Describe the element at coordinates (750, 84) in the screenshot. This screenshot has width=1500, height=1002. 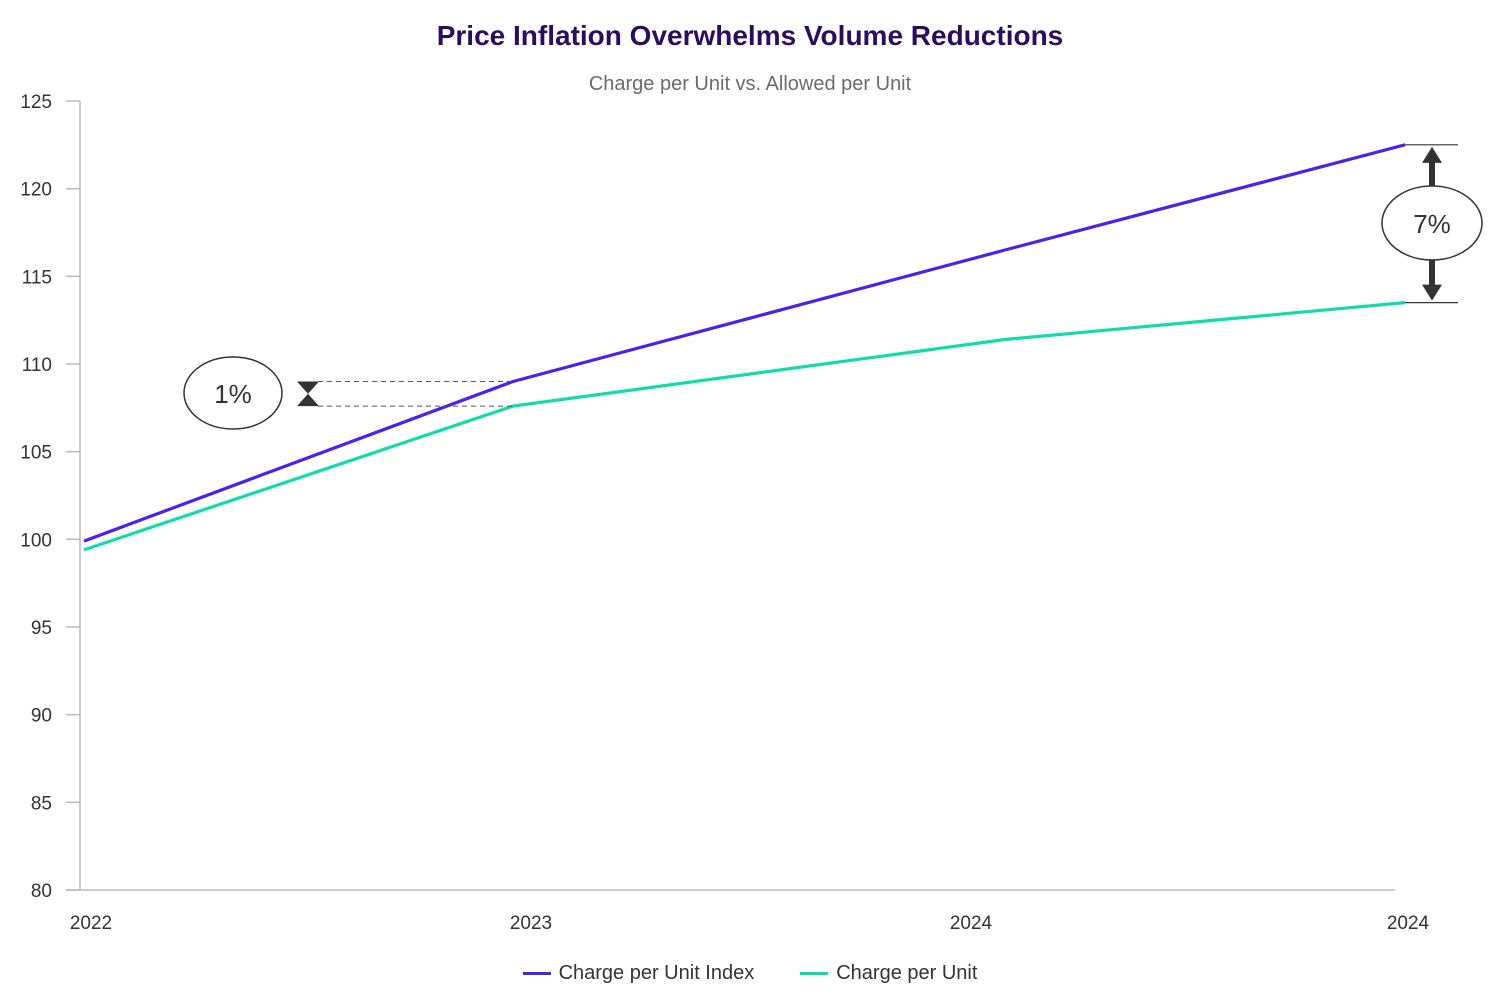
I see `chart-subtitle: Charge per Unit vs. Allowed per Unit` at that location.